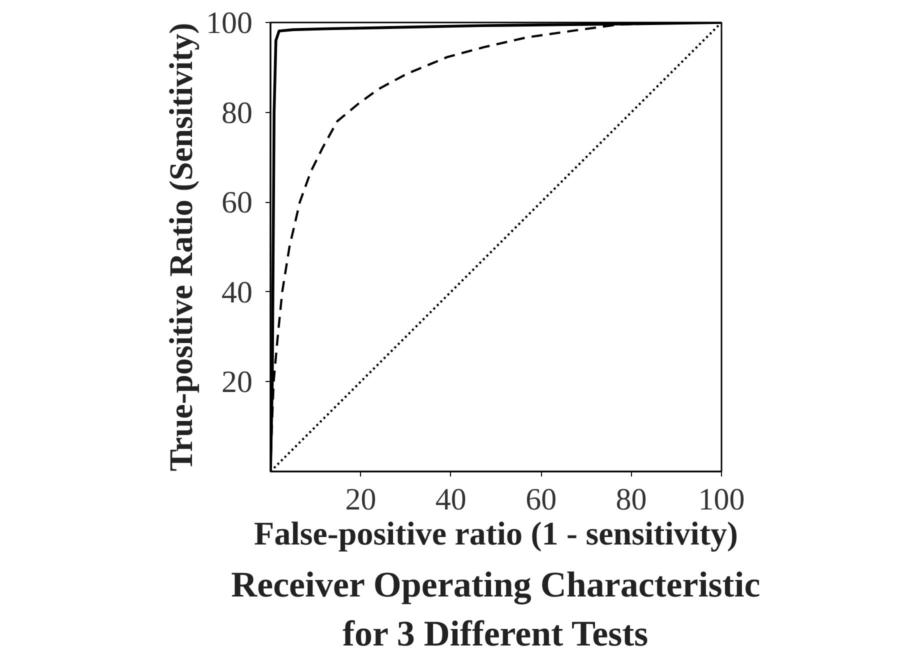  I want to click on y-tick-label: 40, so click(237, 292).